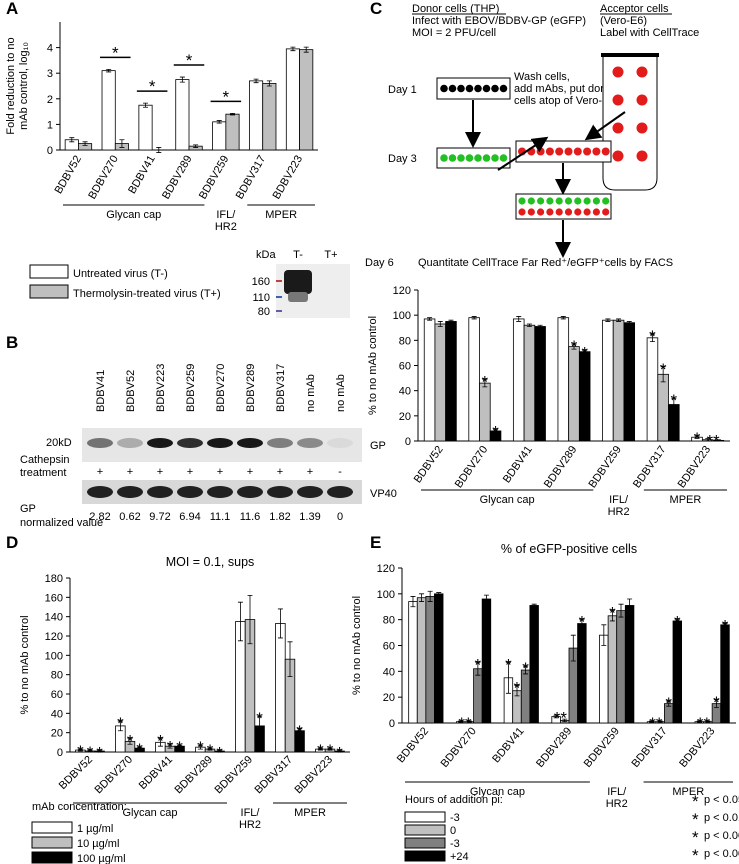 This screenshot has width=739, height=864. Describe the element at coordinates (386, 569) in the screenshot. I see `y-tick-label: 120` at that location.